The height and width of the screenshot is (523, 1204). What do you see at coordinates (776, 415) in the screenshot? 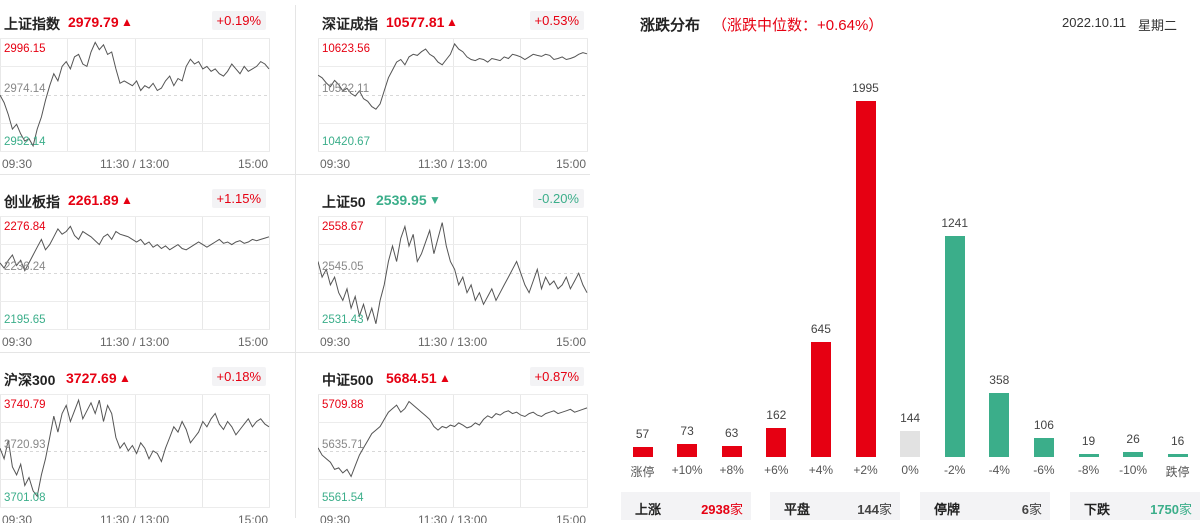
I see `bar-value-label: 162` at bounding box center [776, 415].